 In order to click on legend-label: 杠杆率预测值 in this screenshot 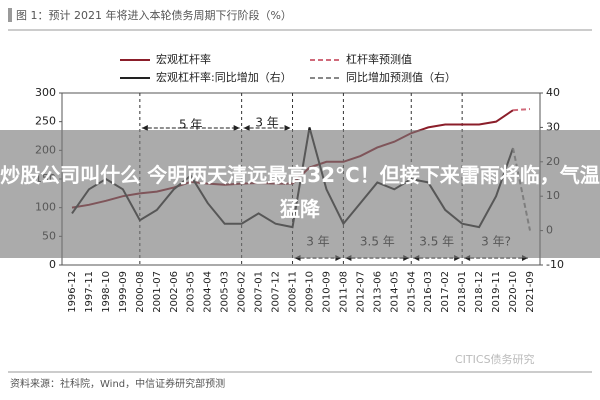, I will do `click(379, 59)`.